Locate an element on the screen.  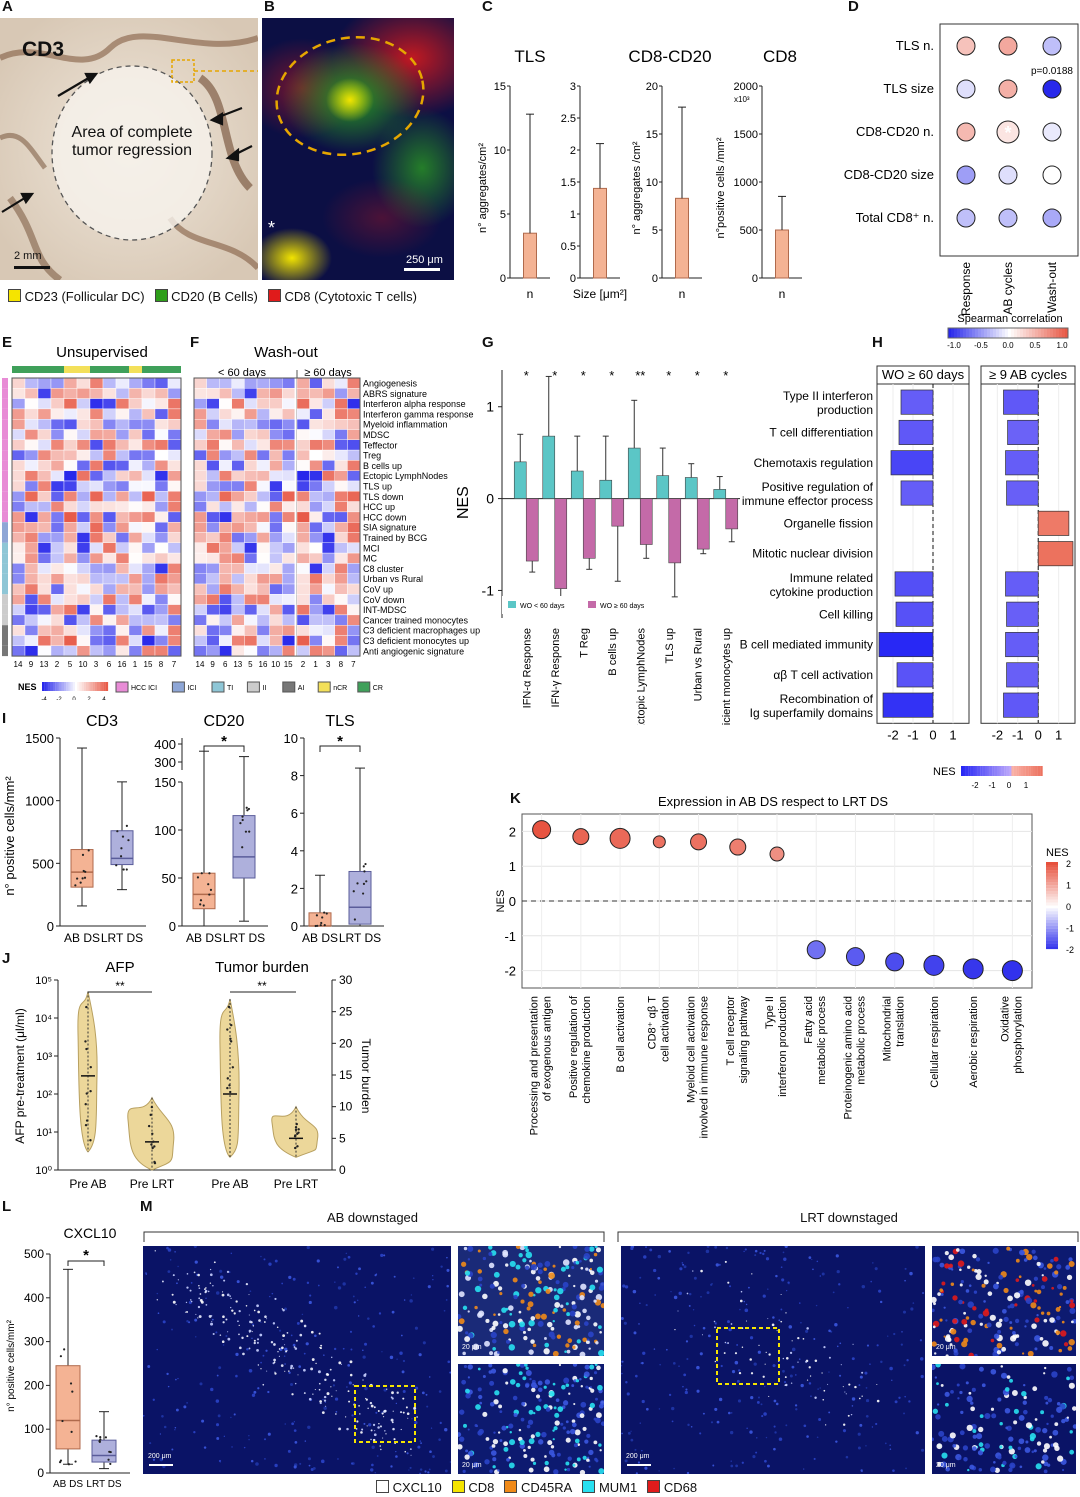
k-legend-gradient is located at coordinates (1052, 942).